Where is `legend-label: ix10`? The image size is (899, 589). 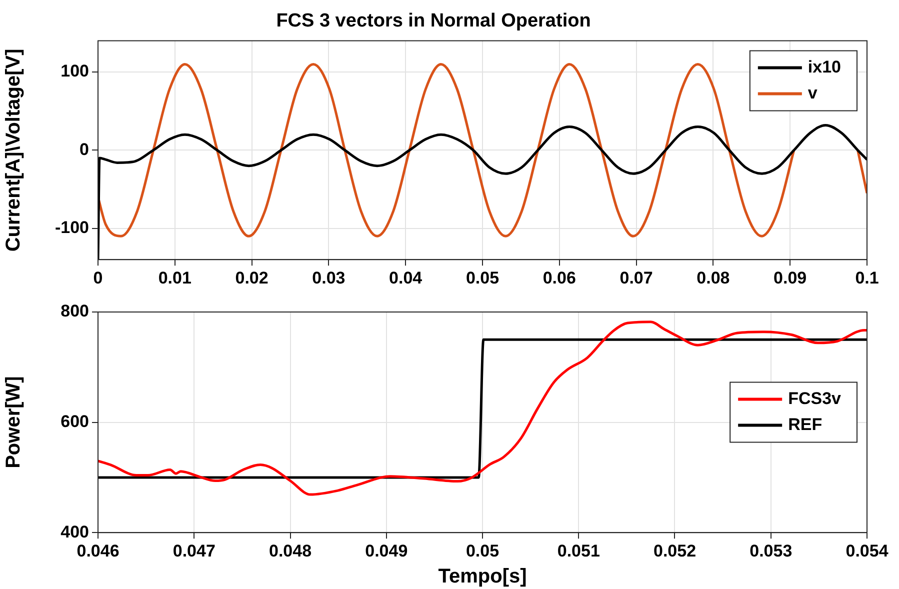 legend-label: ix10 is located at coordinates (825, 66).